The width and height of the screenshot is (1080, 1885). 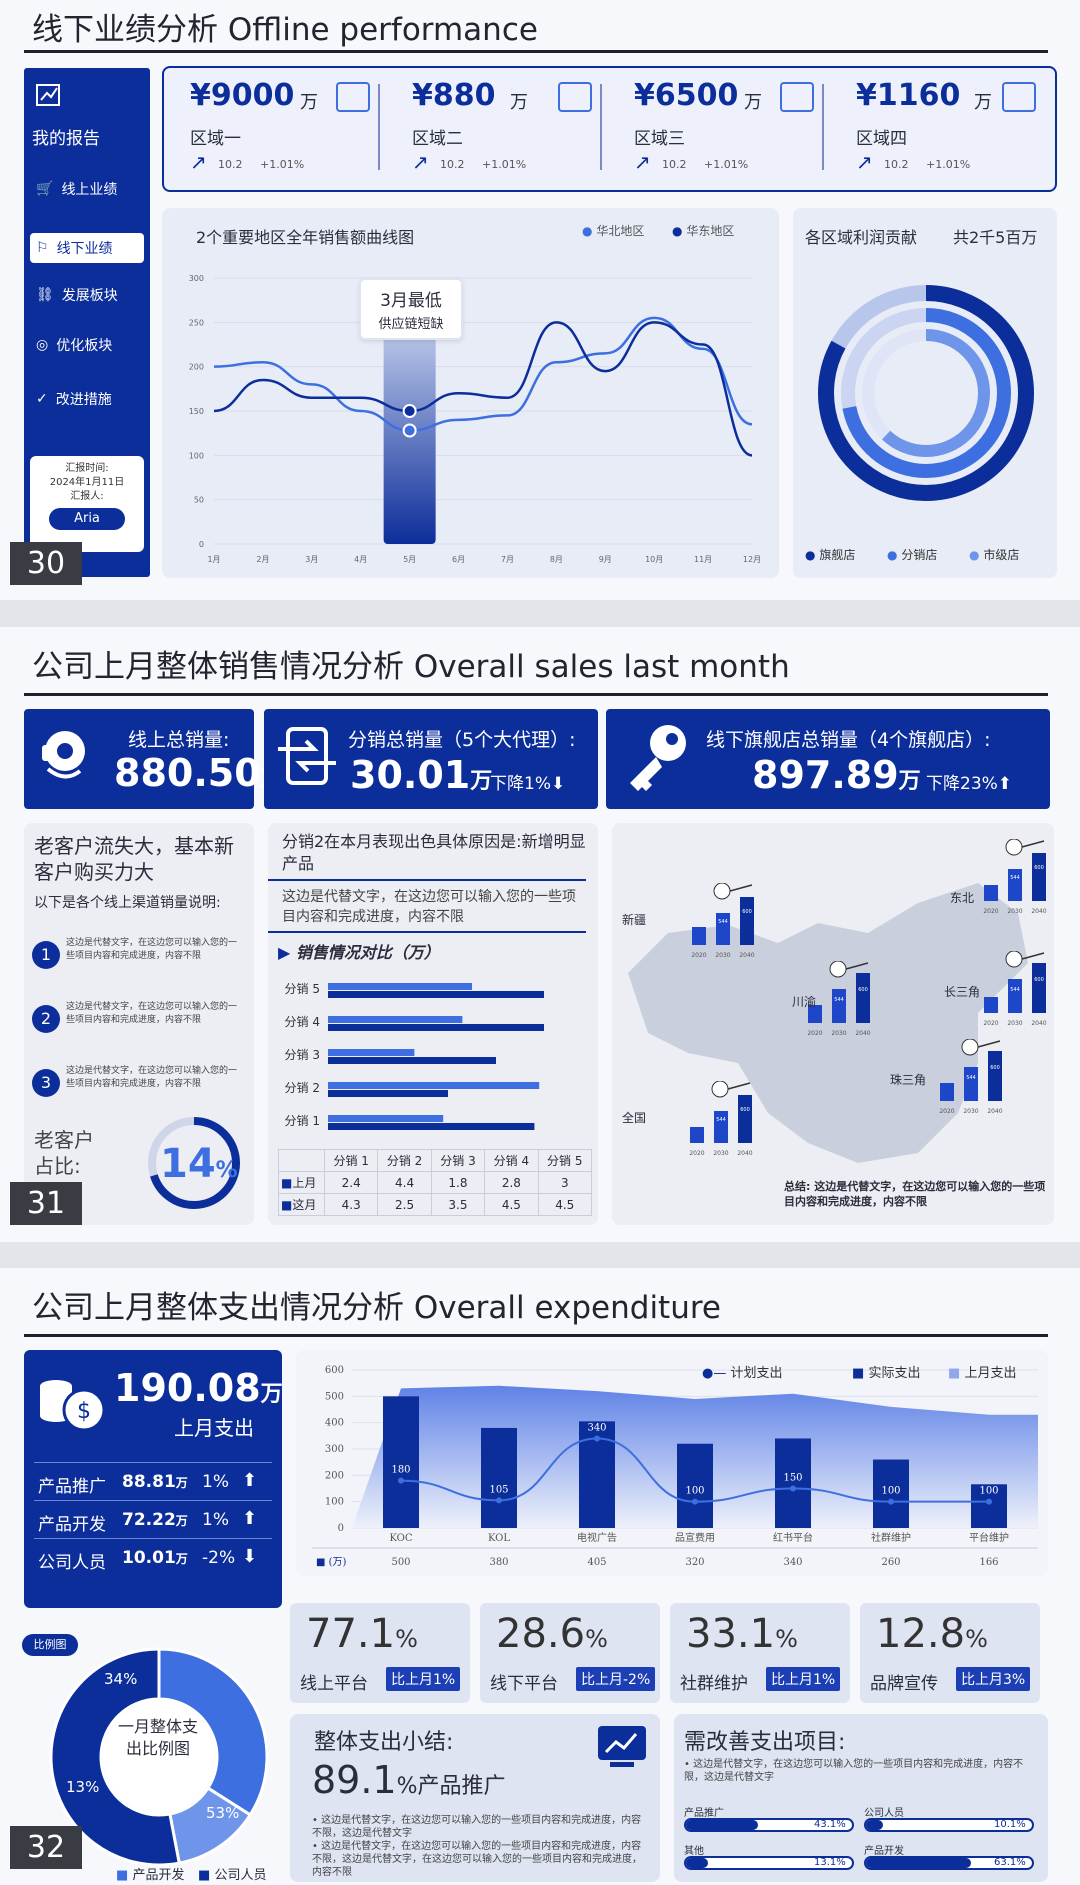 I want to click on kpi-divider, so click(x=379, y=127).